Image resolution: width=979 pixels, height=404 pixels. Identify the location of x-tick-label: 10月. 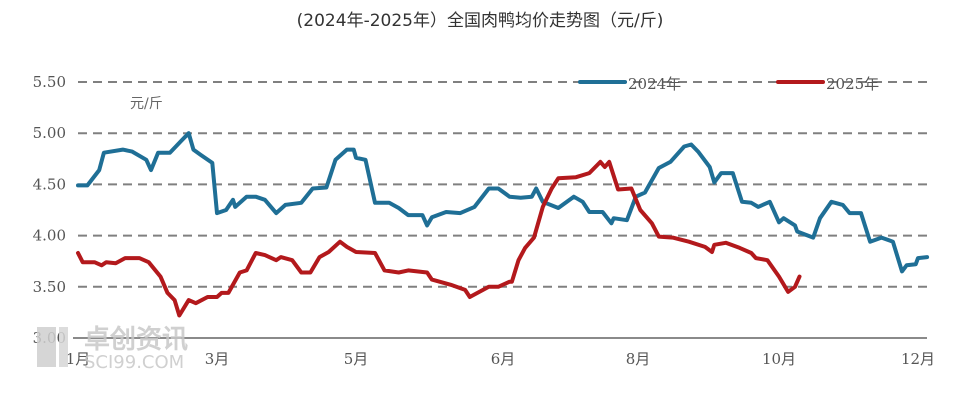
(779, 359).